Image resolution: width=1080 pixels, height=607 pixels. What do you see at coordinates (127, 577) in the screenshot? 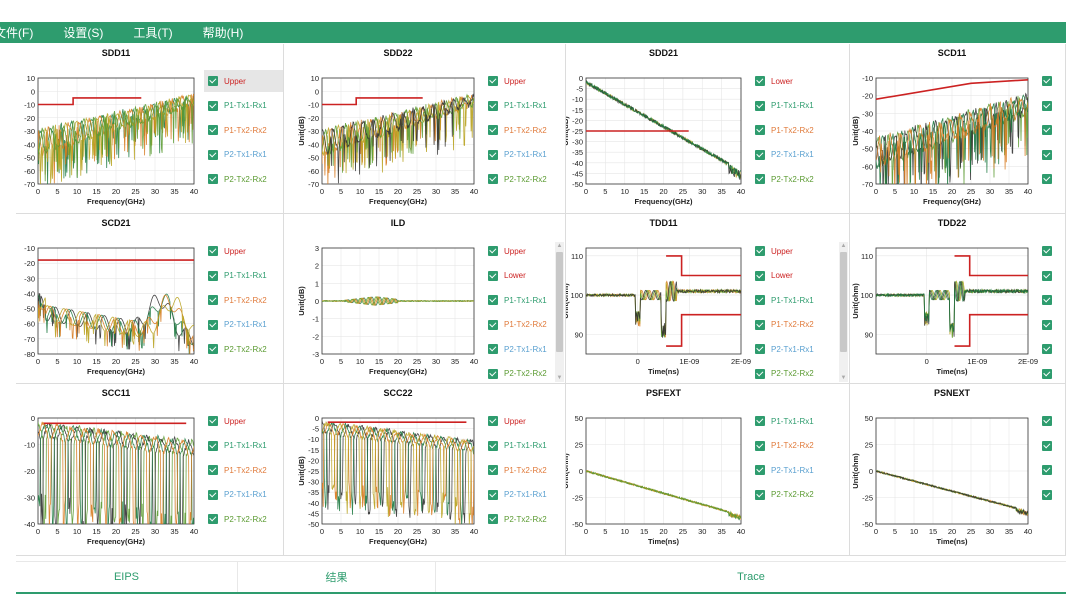
I see `tab-eips: EIPS` at bounding box center [127, 577].